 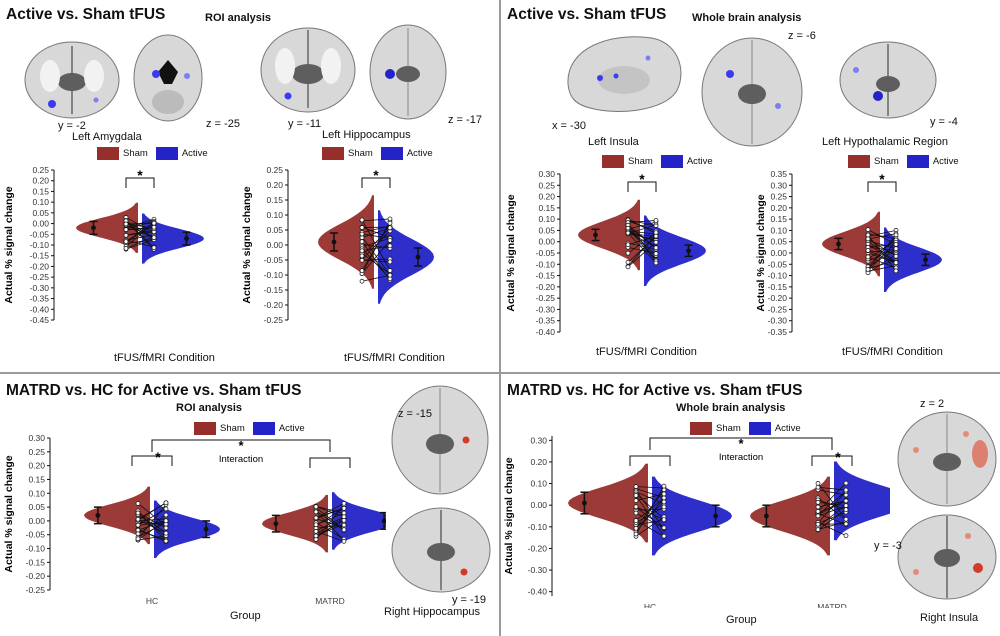 I want to click on coord-y-11: y = -11, so click(x=305, y=124).